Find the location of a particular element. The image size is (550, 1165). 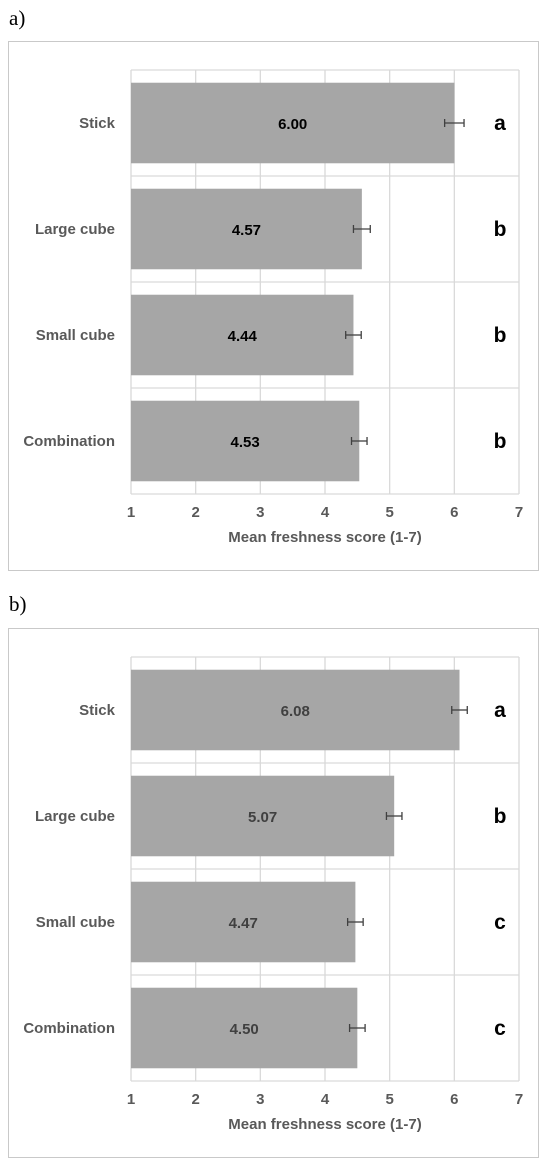

significance-letter-small-cube: c is located at coordinates (500, 922).